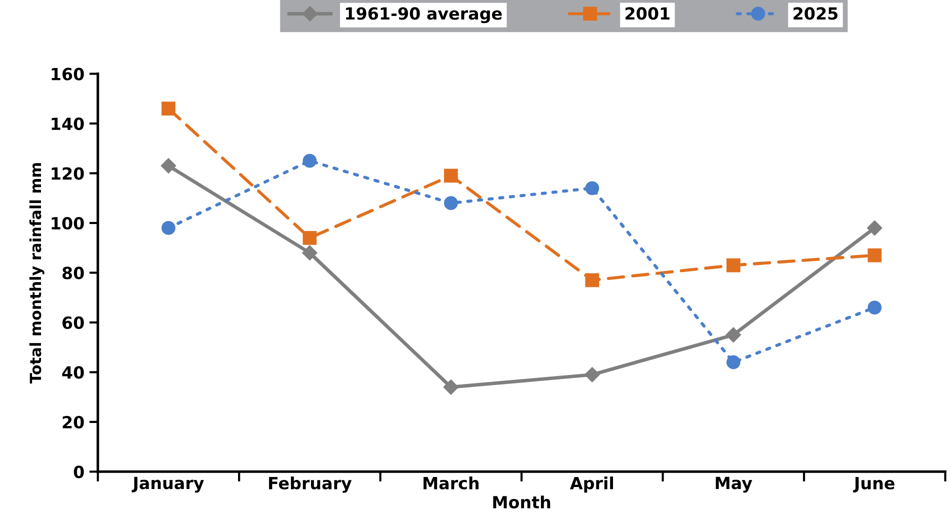 This screenshot has height=527, width=950. Describe the element at coordinates (68, 123) in the screenshot. I see `y-tick-label: 140` at that location.